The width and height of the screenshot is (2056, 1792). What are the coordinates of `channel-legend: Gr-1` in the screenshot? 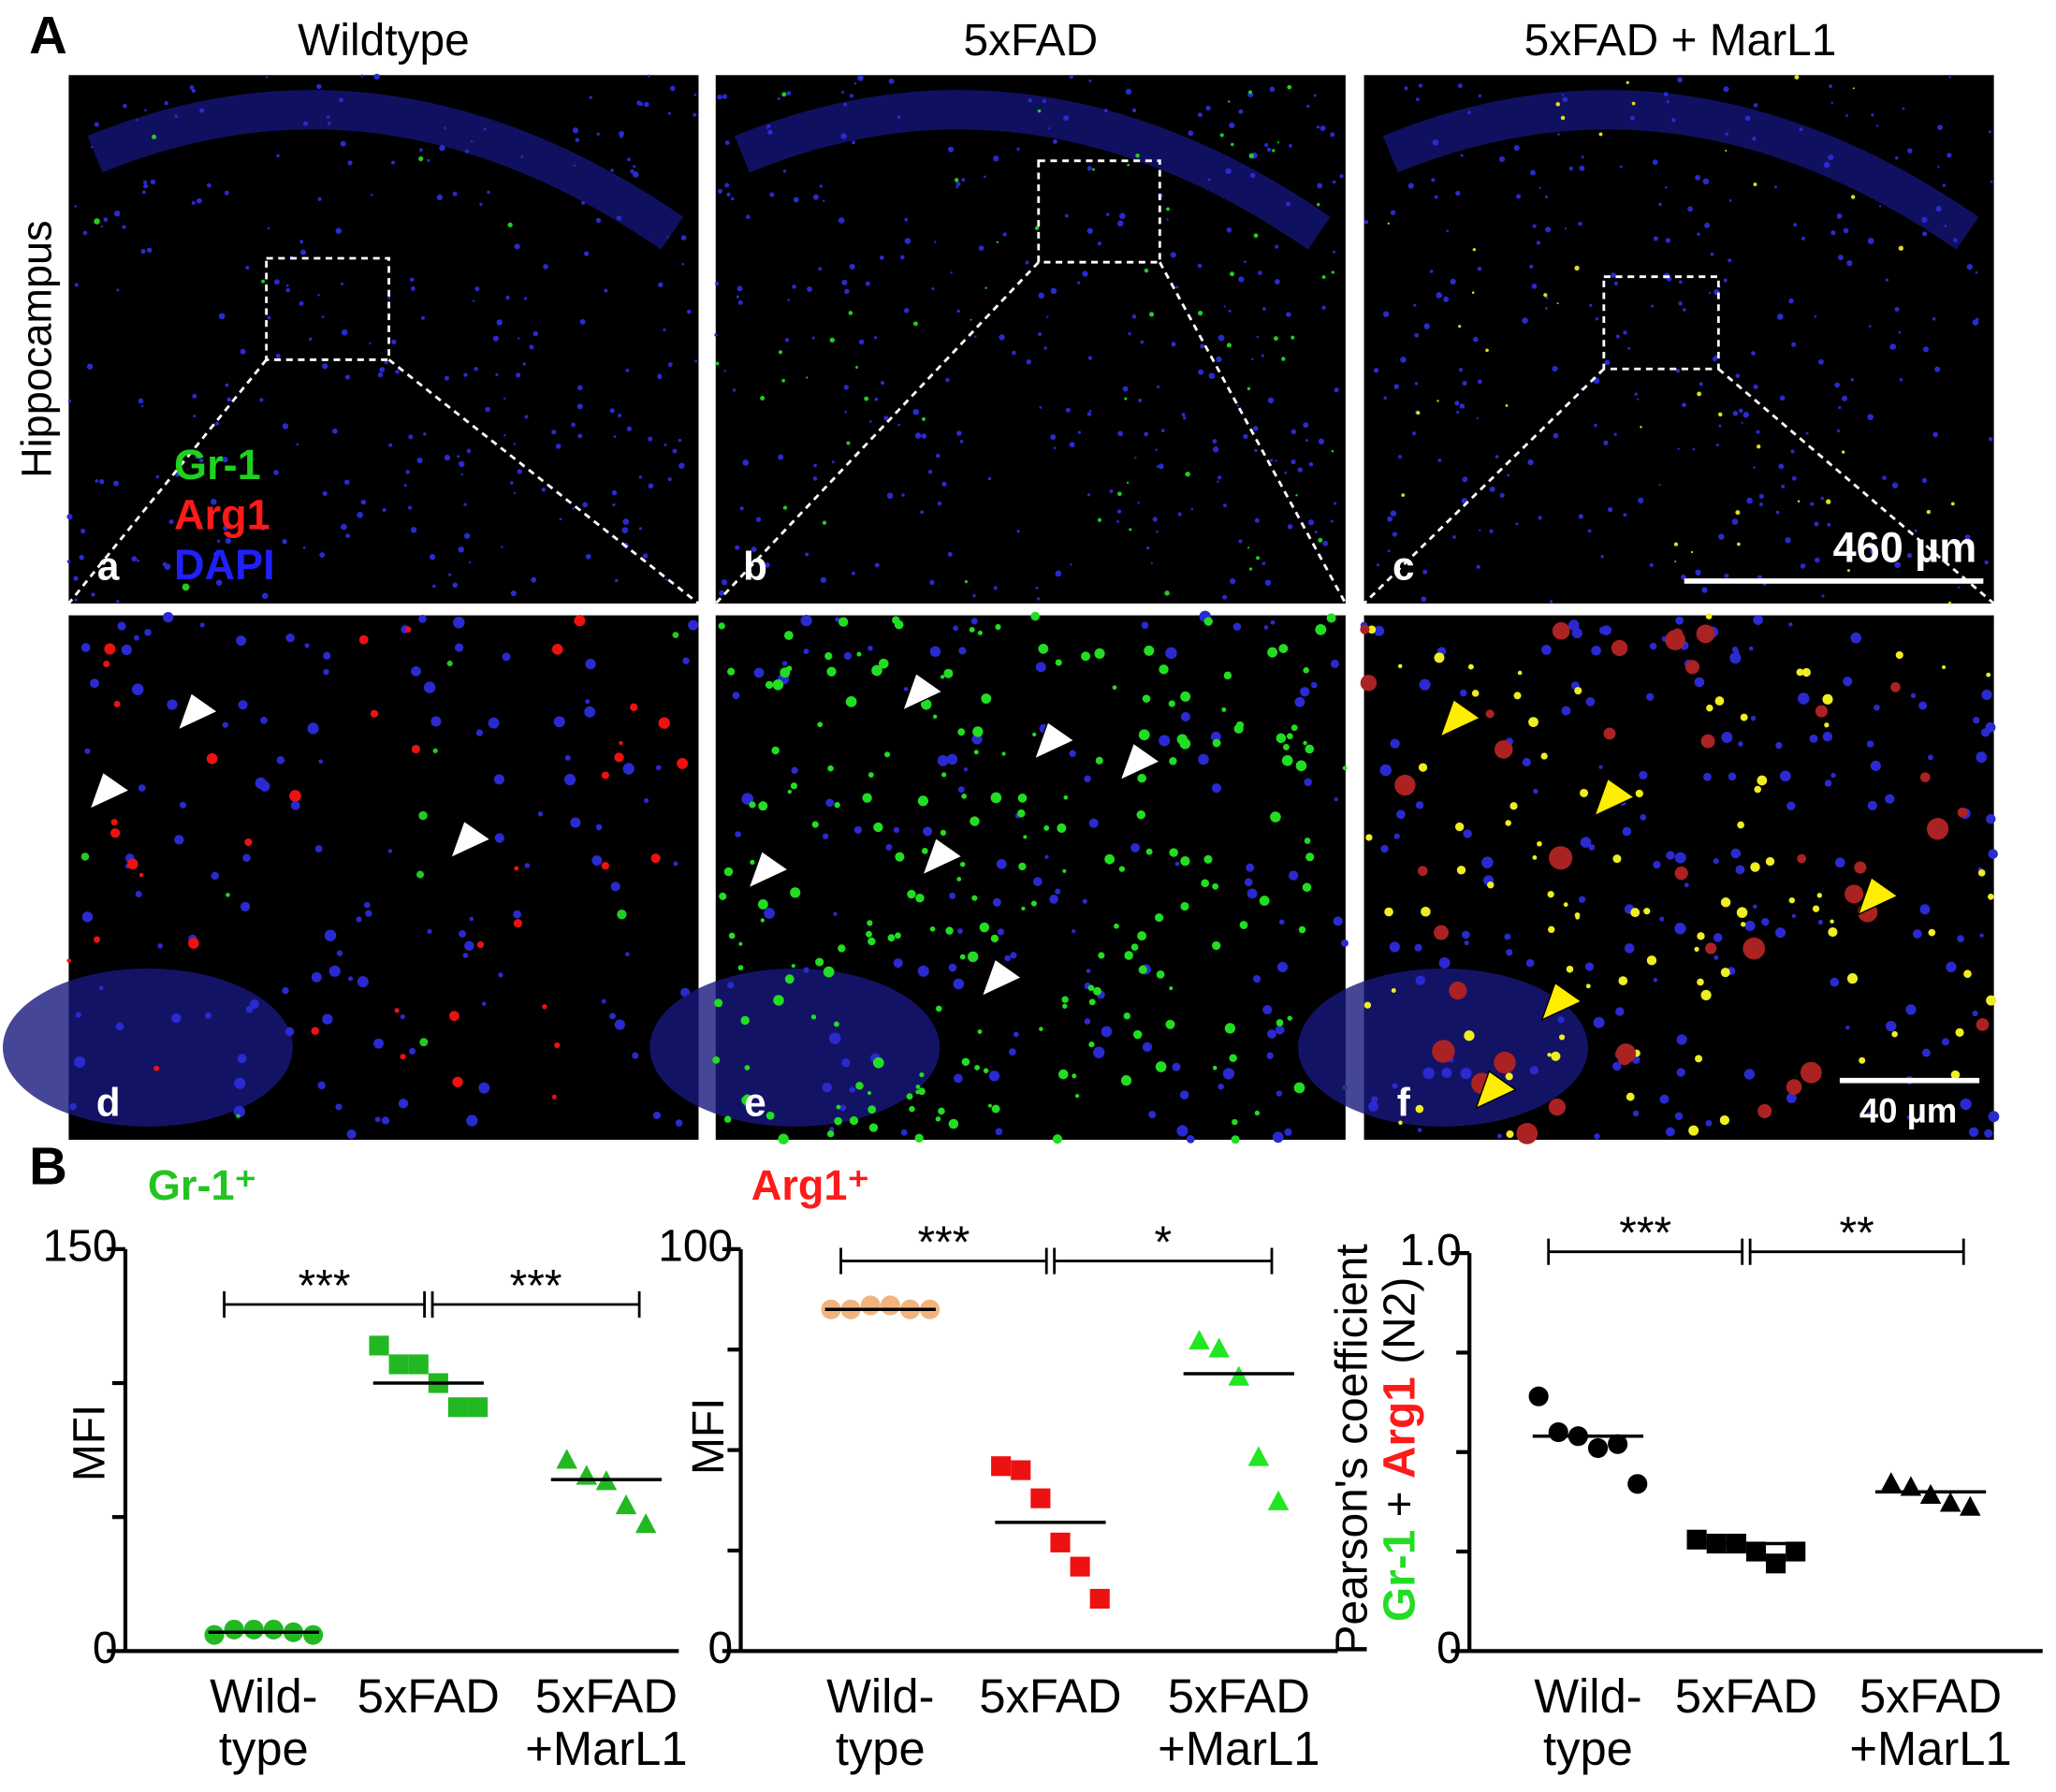 It's located at (217, 464).